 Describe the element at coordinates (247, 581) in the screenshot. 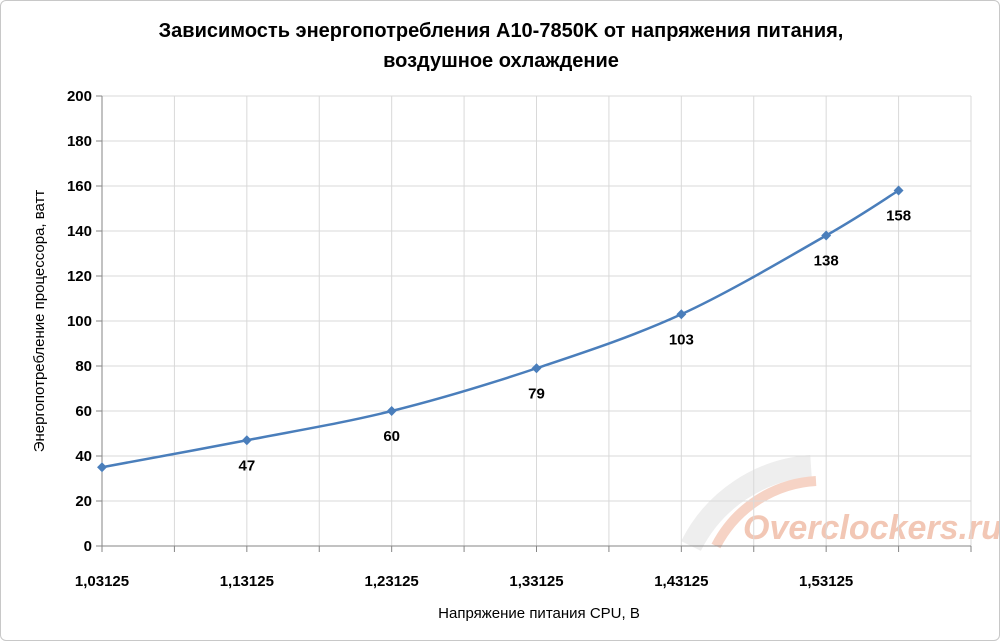

I see `x-tick-label: 1,13125` at that location.